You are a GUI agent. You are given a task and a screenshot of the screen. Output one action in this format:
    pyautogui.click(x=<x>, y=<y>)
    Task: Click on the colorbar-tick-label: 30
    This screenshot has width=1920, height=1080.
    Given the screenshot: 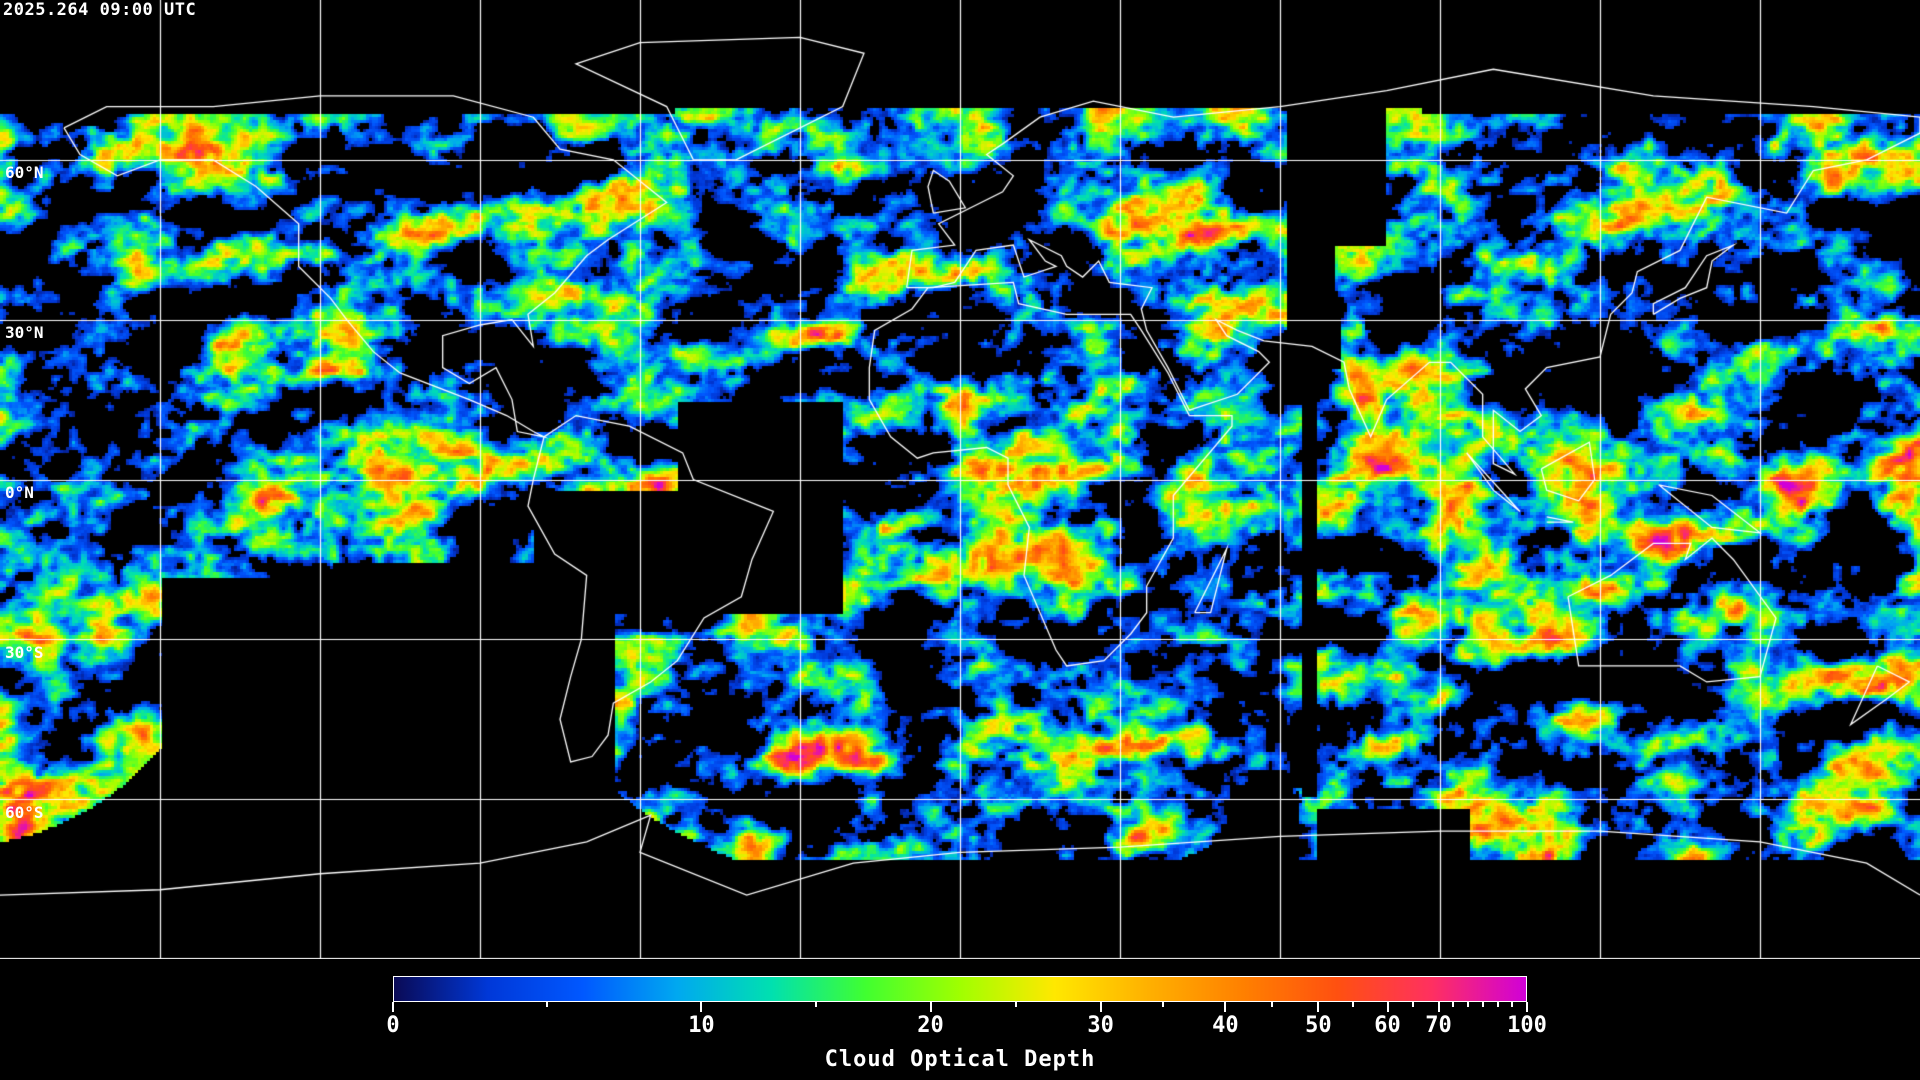 What is the action you would take?
    pyautogui.click(x=1100, y=1025)
    